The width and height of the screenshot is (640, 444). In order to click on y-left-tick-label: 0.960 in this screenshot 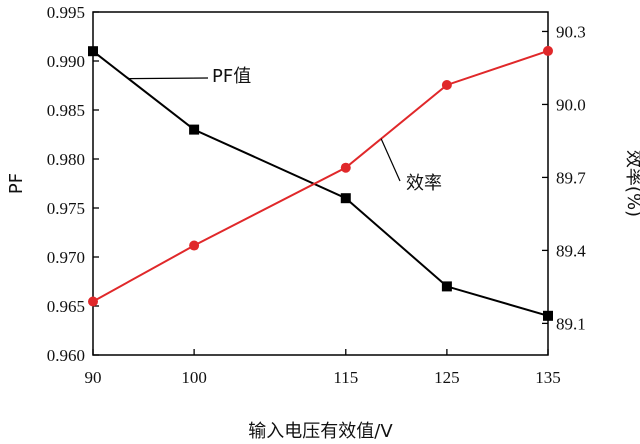, I will do `click(66, 355)`.